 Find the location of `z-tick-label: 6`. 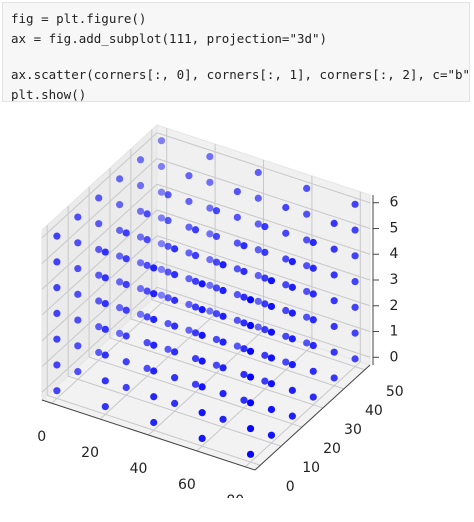

z-tick-label: 6 is located at coordinates (394, 203).